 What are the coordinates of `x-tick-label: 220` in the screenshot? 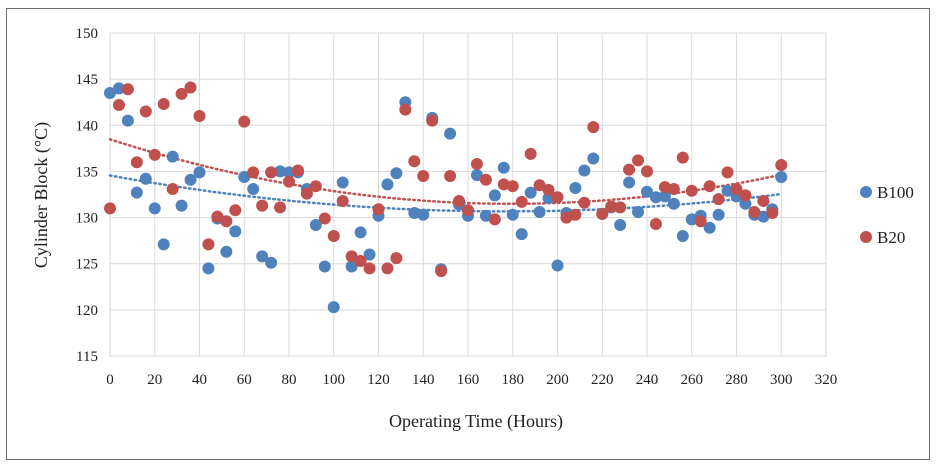 It's located at (602, 380).